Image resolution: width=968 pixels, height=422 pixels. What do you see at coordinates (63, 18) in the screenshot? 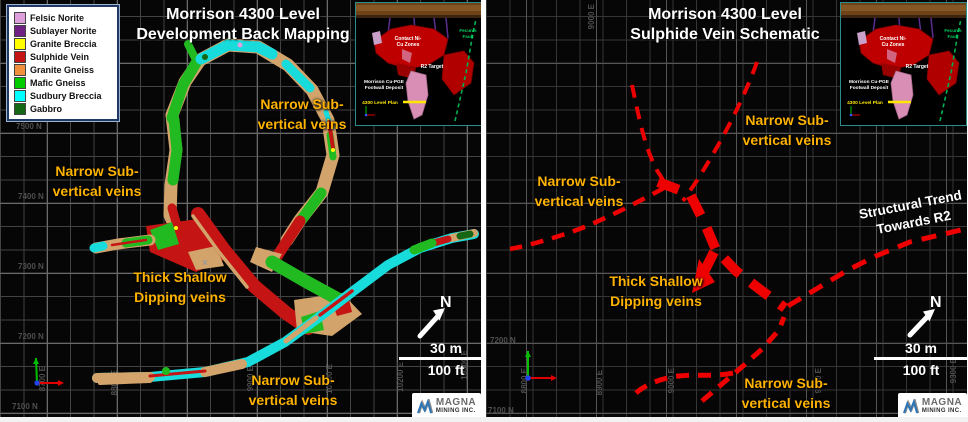
I see `legend-item: Felsic Norite` at bounding box center [63, 18].